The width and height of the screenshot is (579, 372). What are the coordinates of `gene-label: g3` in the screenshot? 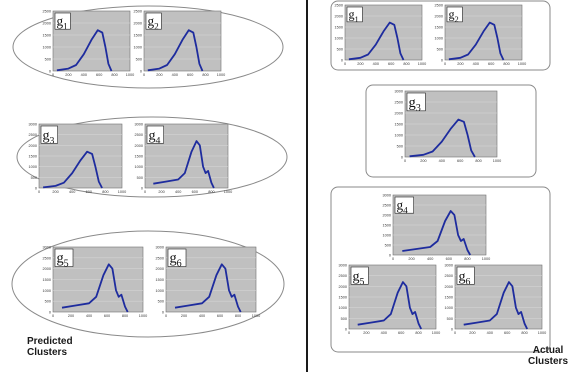 It's located at (415, 104).